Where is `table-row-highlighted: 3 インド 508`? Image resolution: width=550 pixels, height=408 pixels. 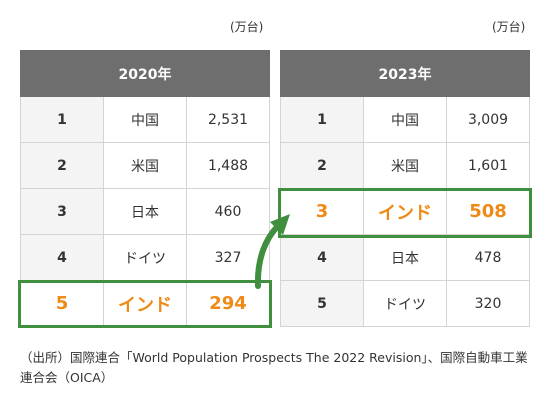
table-row-highlighted: 3 インド 508 is located at coordinates (405, 211).